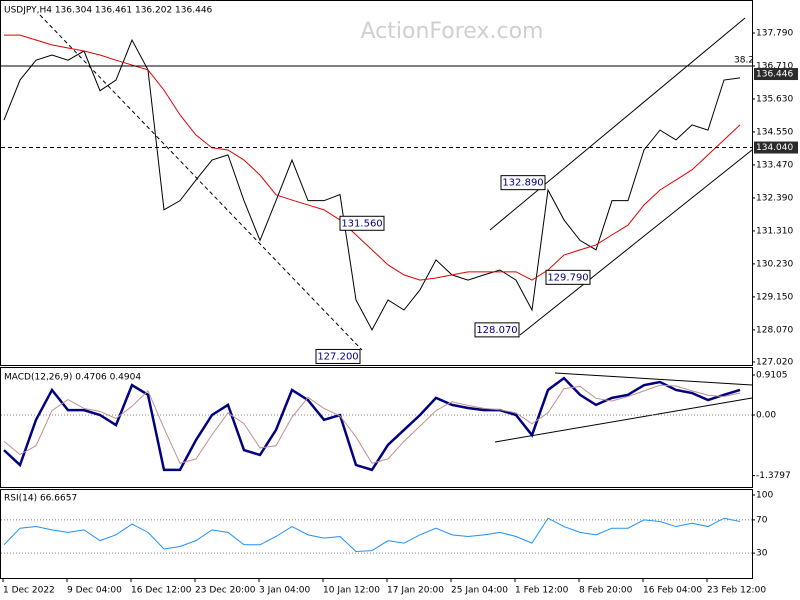 The image size is (800, 600). I want to click on x-tick-label: 8 Feb 20:00, so click(606, 591).